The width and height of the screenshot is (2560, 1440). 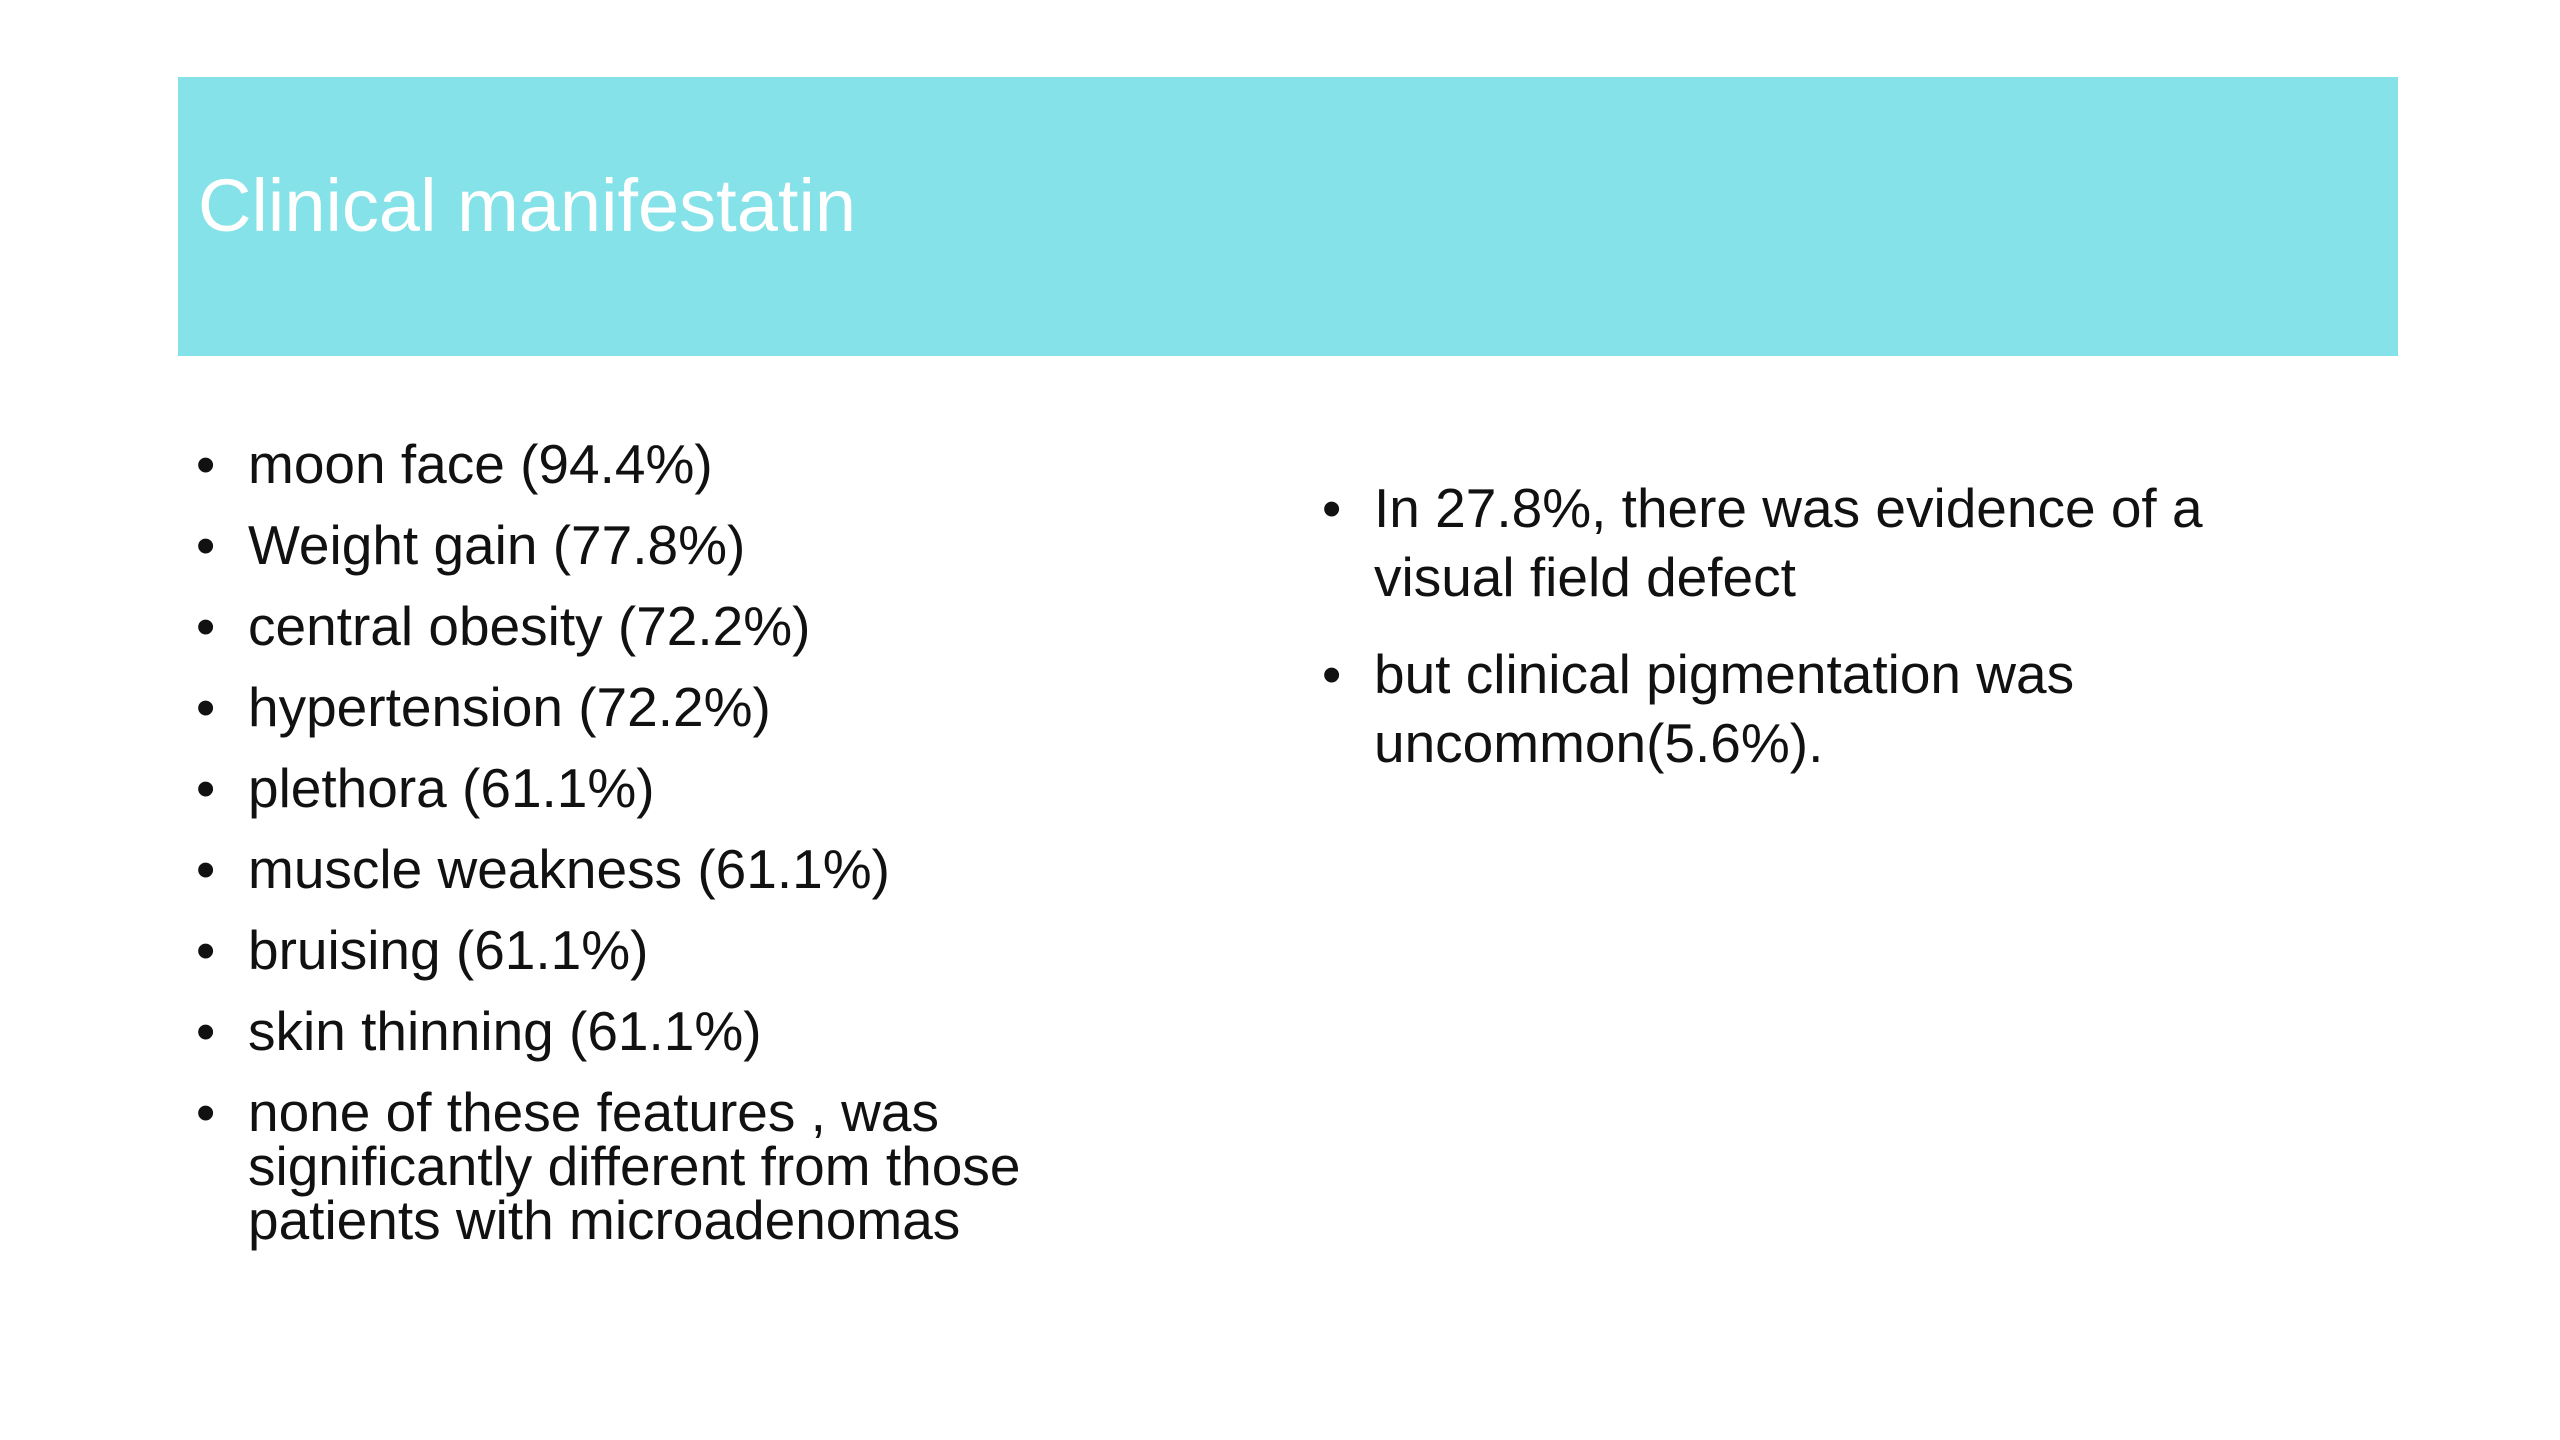 What do you see at coordinates (569, 869) in the screenshot?
I see `list-item-text: muscle weakness (61.1%)` at bounding box center [569, 869].